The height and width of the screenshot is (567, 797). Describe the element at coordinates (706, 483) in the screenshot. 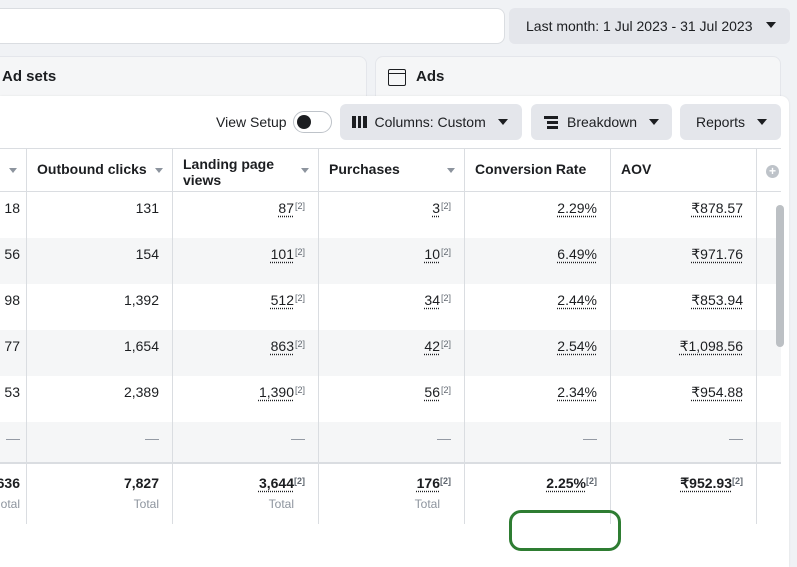

I see `total-value: ₹952.93` at that location.